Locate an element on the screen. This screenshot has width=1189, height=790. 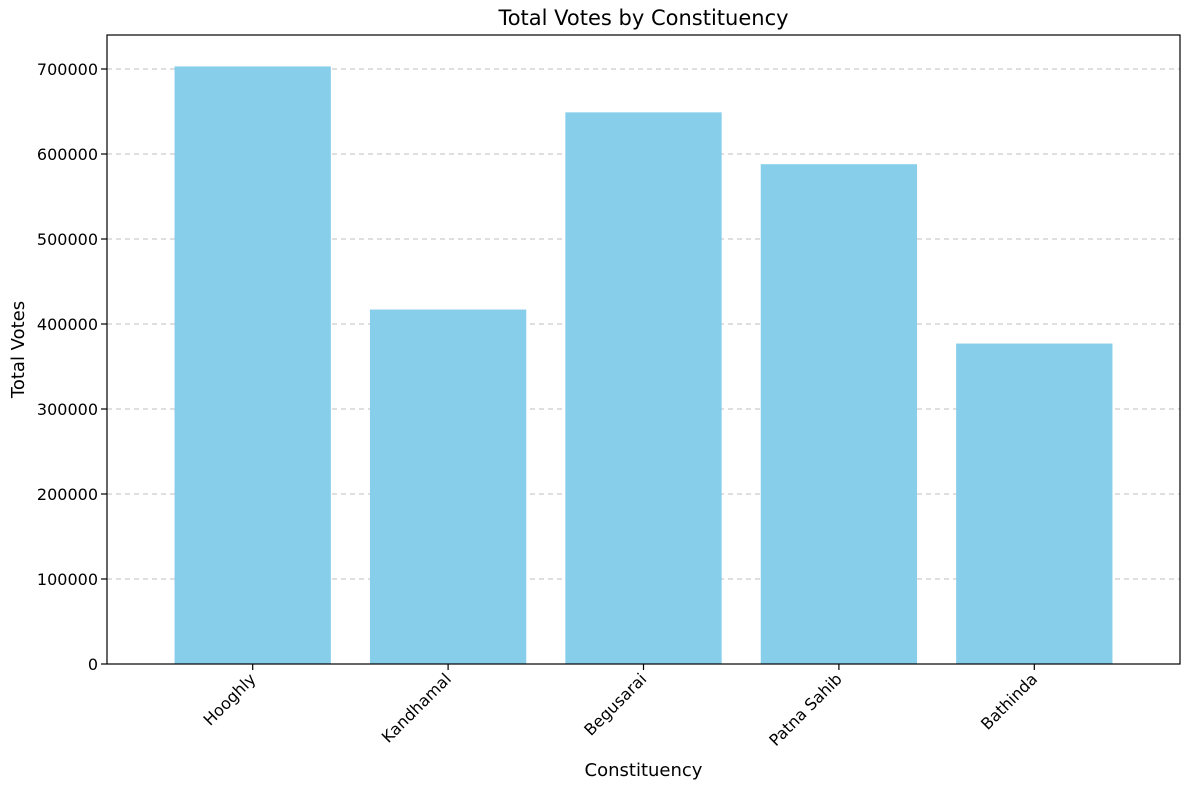
y-tick-label: 700000 is located at coordinates (67, 69).